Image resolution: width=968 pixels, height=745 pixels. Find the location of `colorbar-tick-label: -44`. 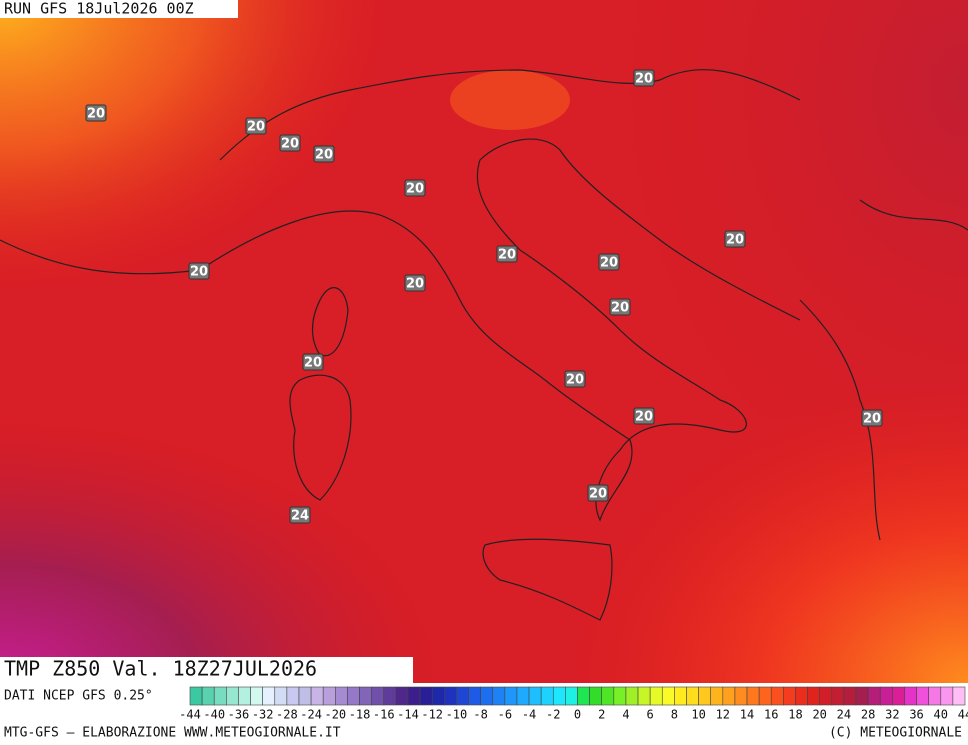

colorbar-tick-label: -44 is located at coordinates (190, 715).